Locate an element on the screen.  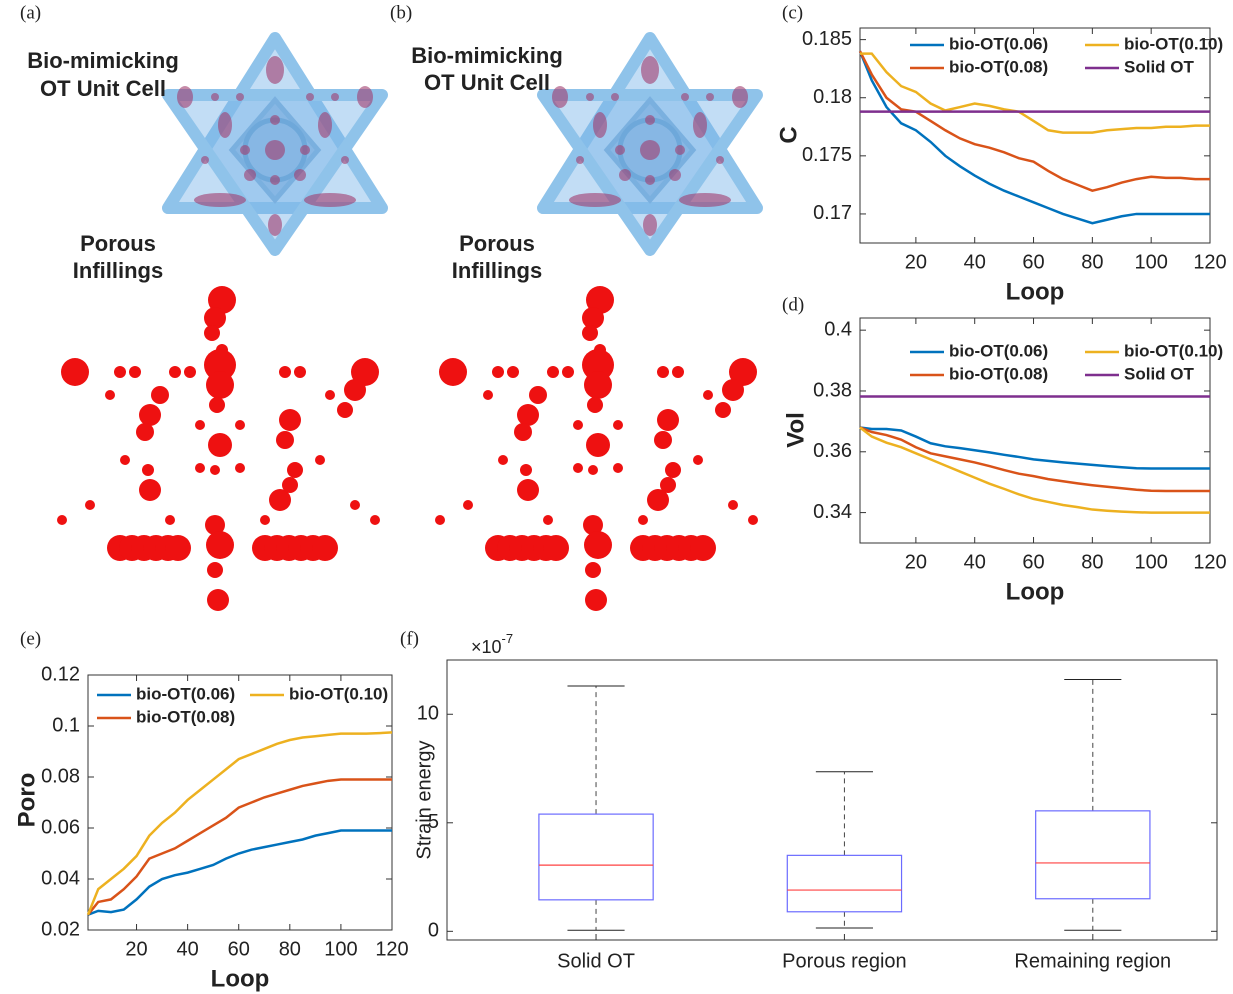
panel-label: (f) is located at coordinates (409, 638).